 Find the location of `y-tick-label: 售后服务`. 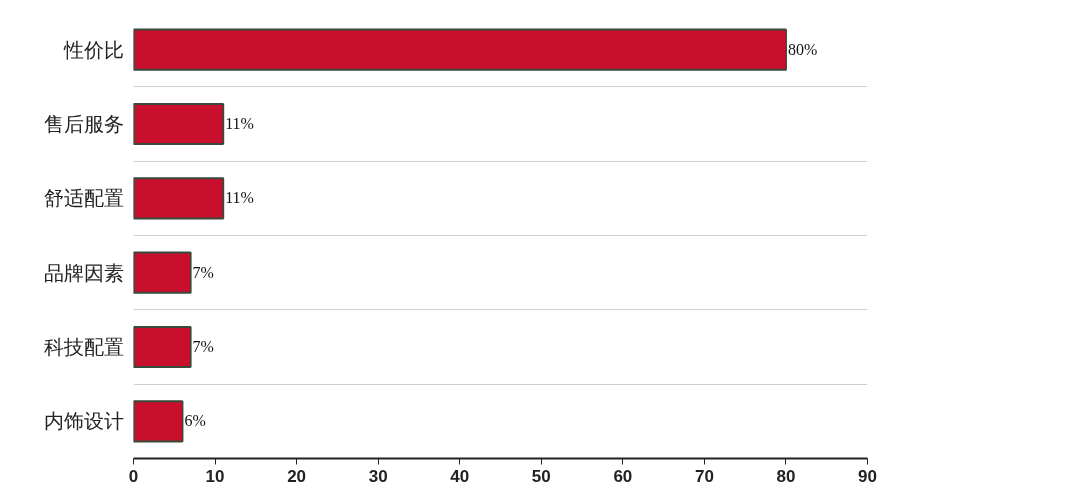

y-tick-label: 售后服务 is located at coordinates (83, 124).